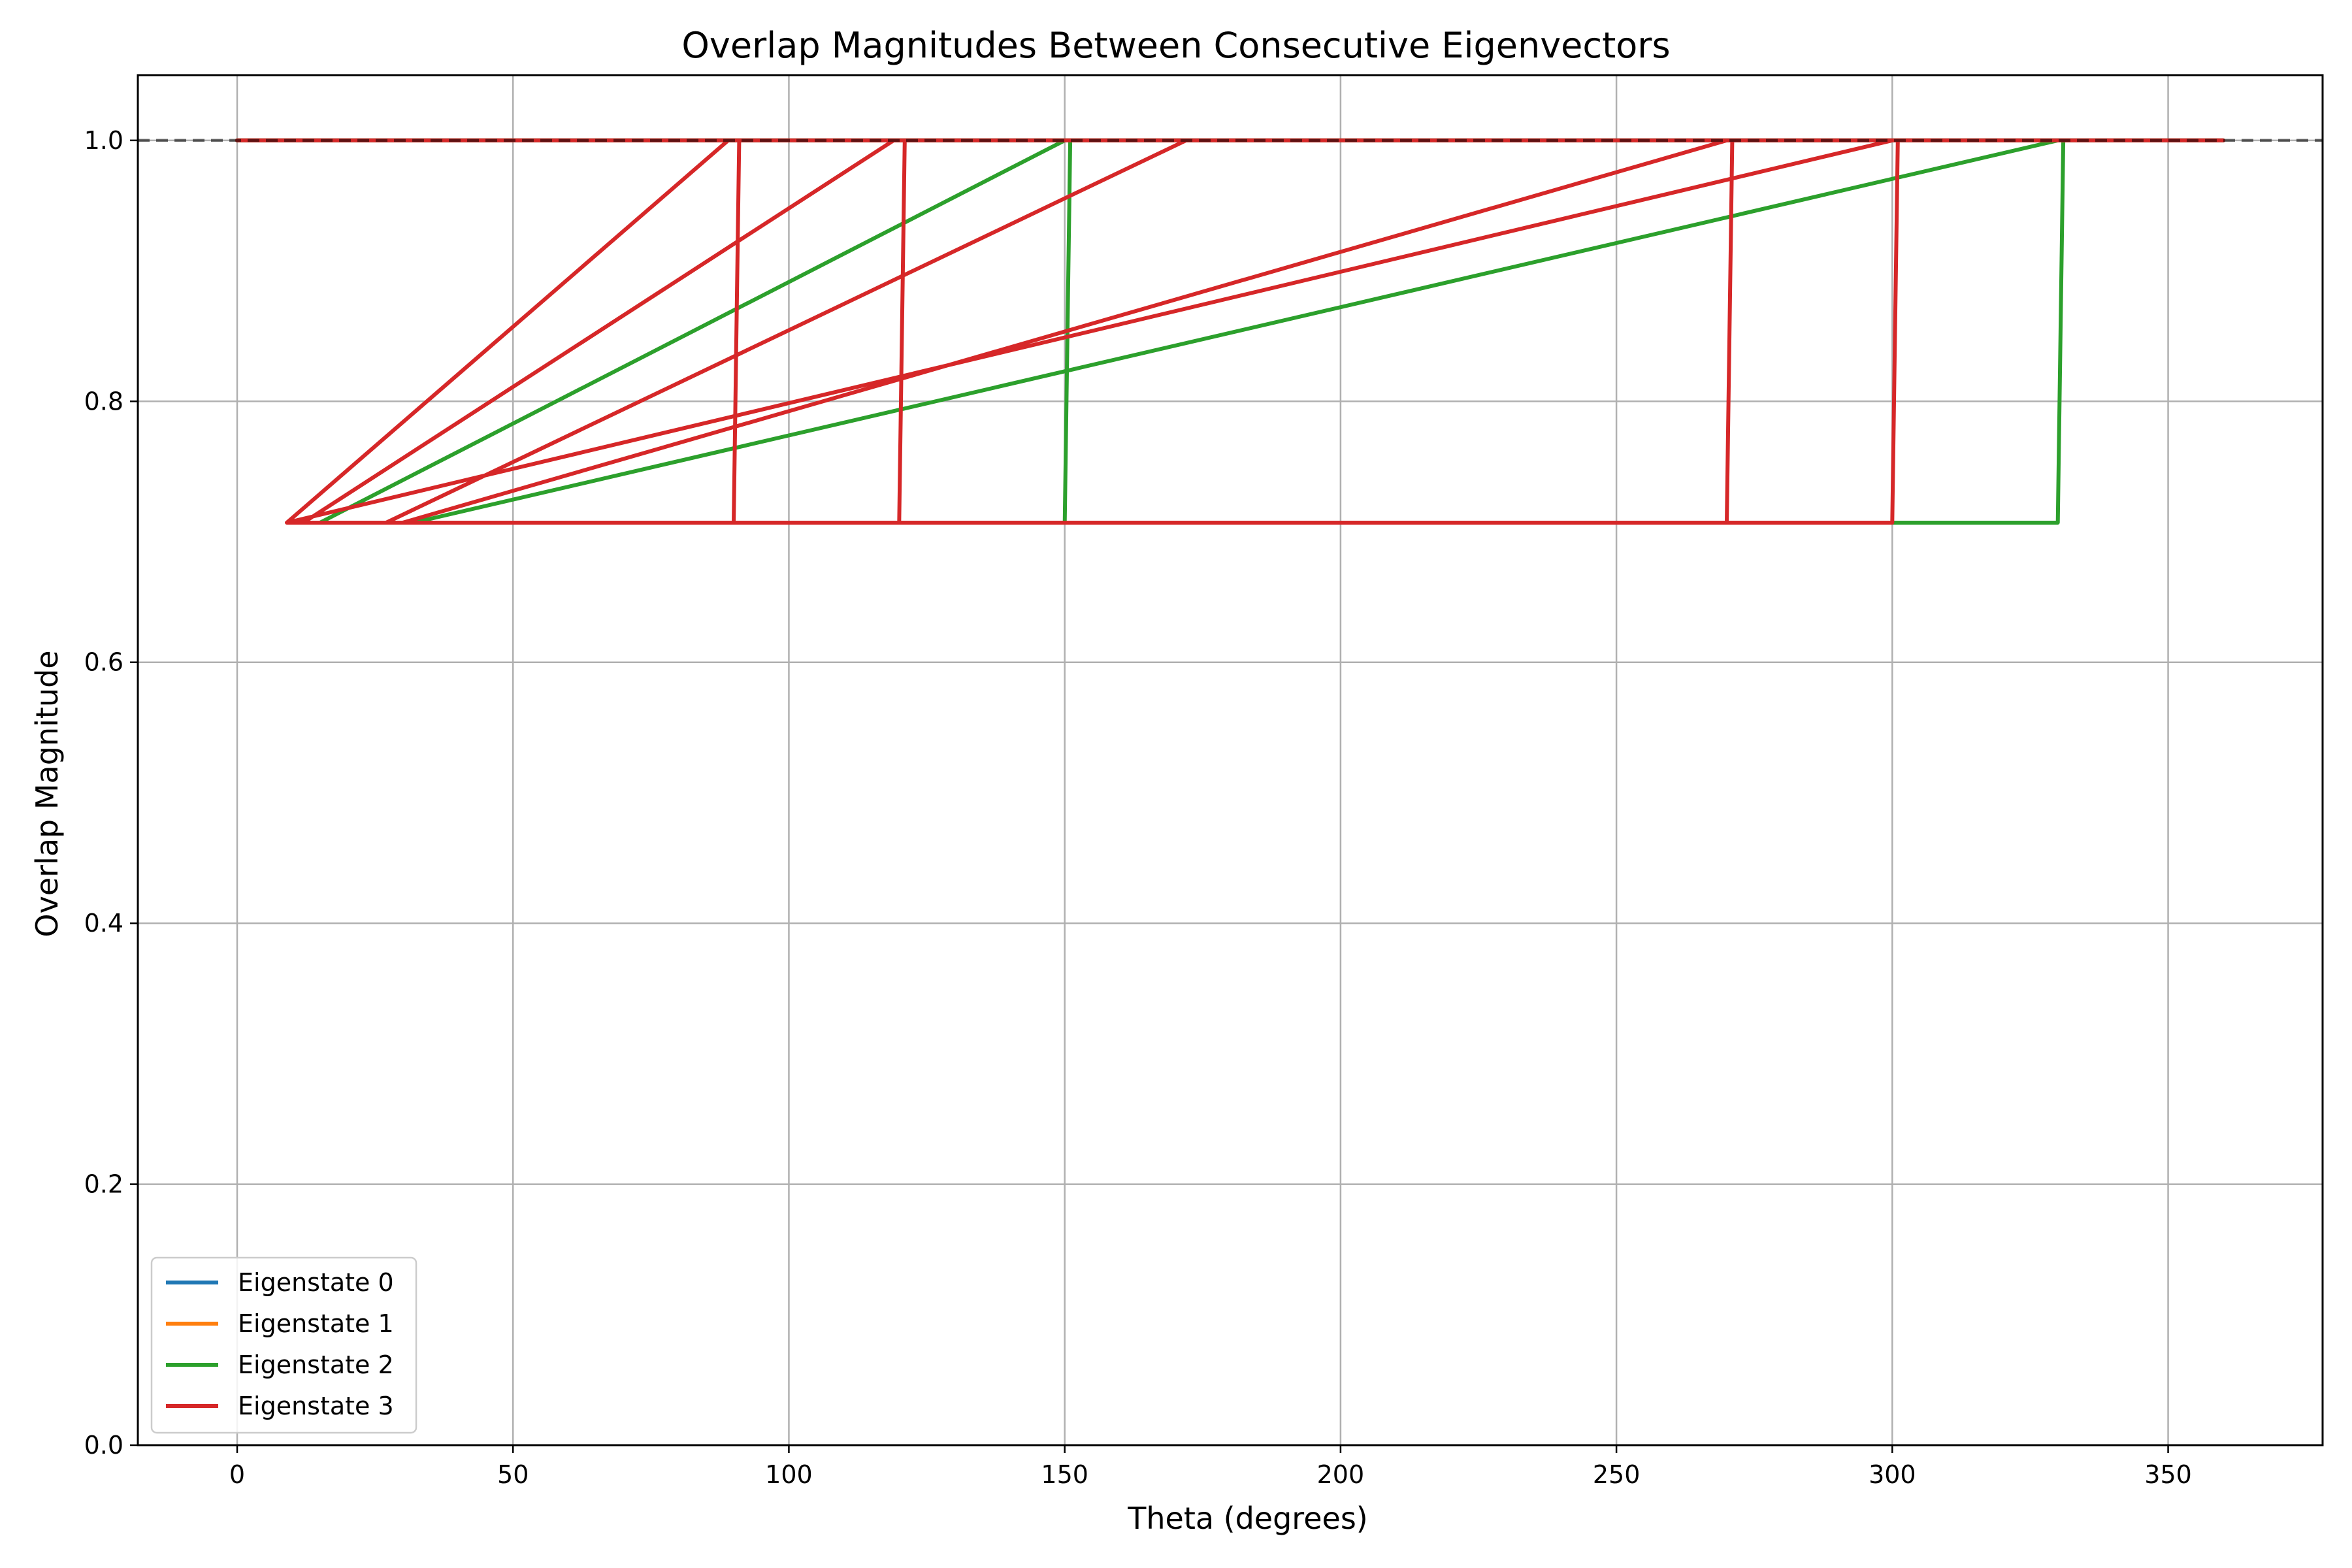  What do you see at coordinates (111, 793) in the screenshot?
I see `y-axis-ticks: 0.0 0.2 0.4 0.6 0.8 1.0` at bounding box center [111, 793].